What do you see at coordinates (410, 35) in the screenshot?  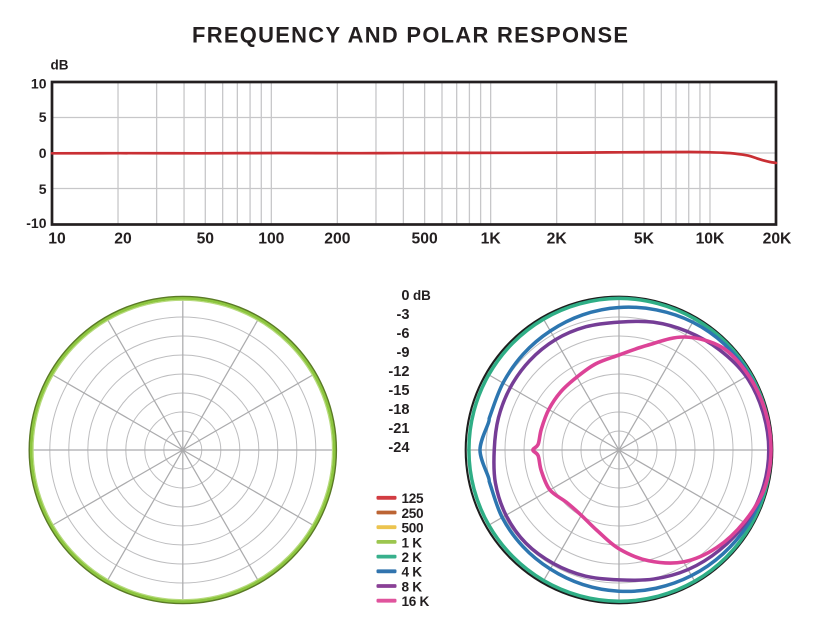 I see `svg-text: FREQUENCY AND POLAR RESPONSE` at bounding box center [410, 35].